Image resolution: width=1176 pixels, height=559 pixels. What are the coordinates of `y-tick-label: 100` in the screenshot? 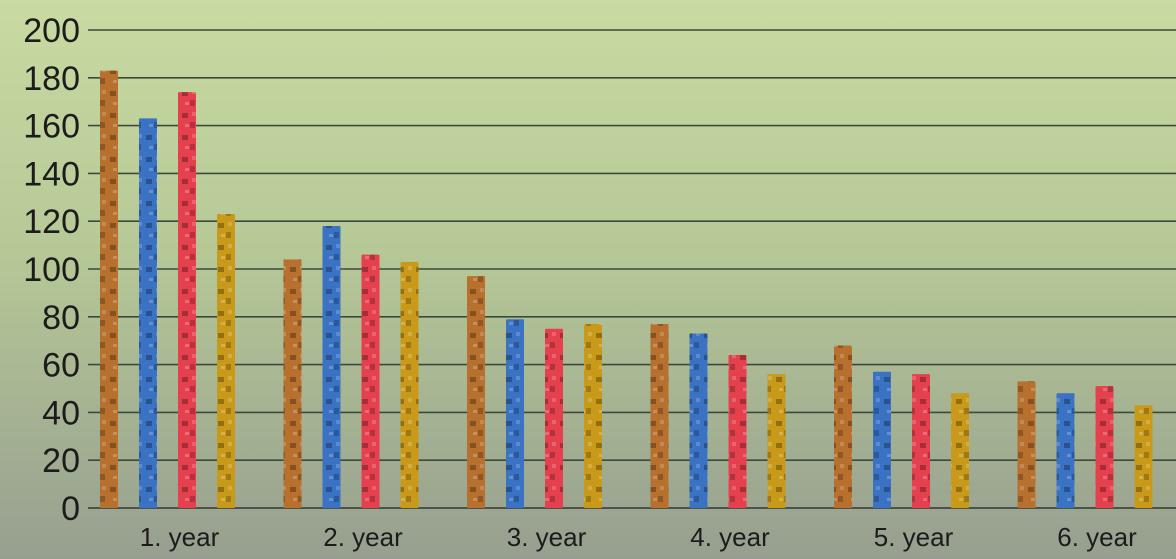 It's located at (51, 270).